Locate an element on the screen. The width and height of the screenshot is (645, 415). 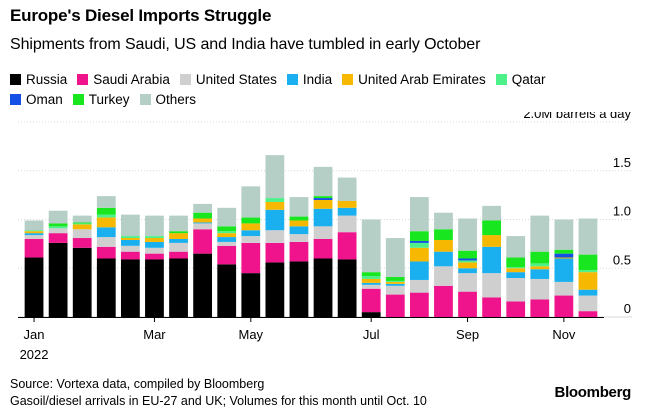
x-tick-label: Jul is located at coordinates (371, 334).